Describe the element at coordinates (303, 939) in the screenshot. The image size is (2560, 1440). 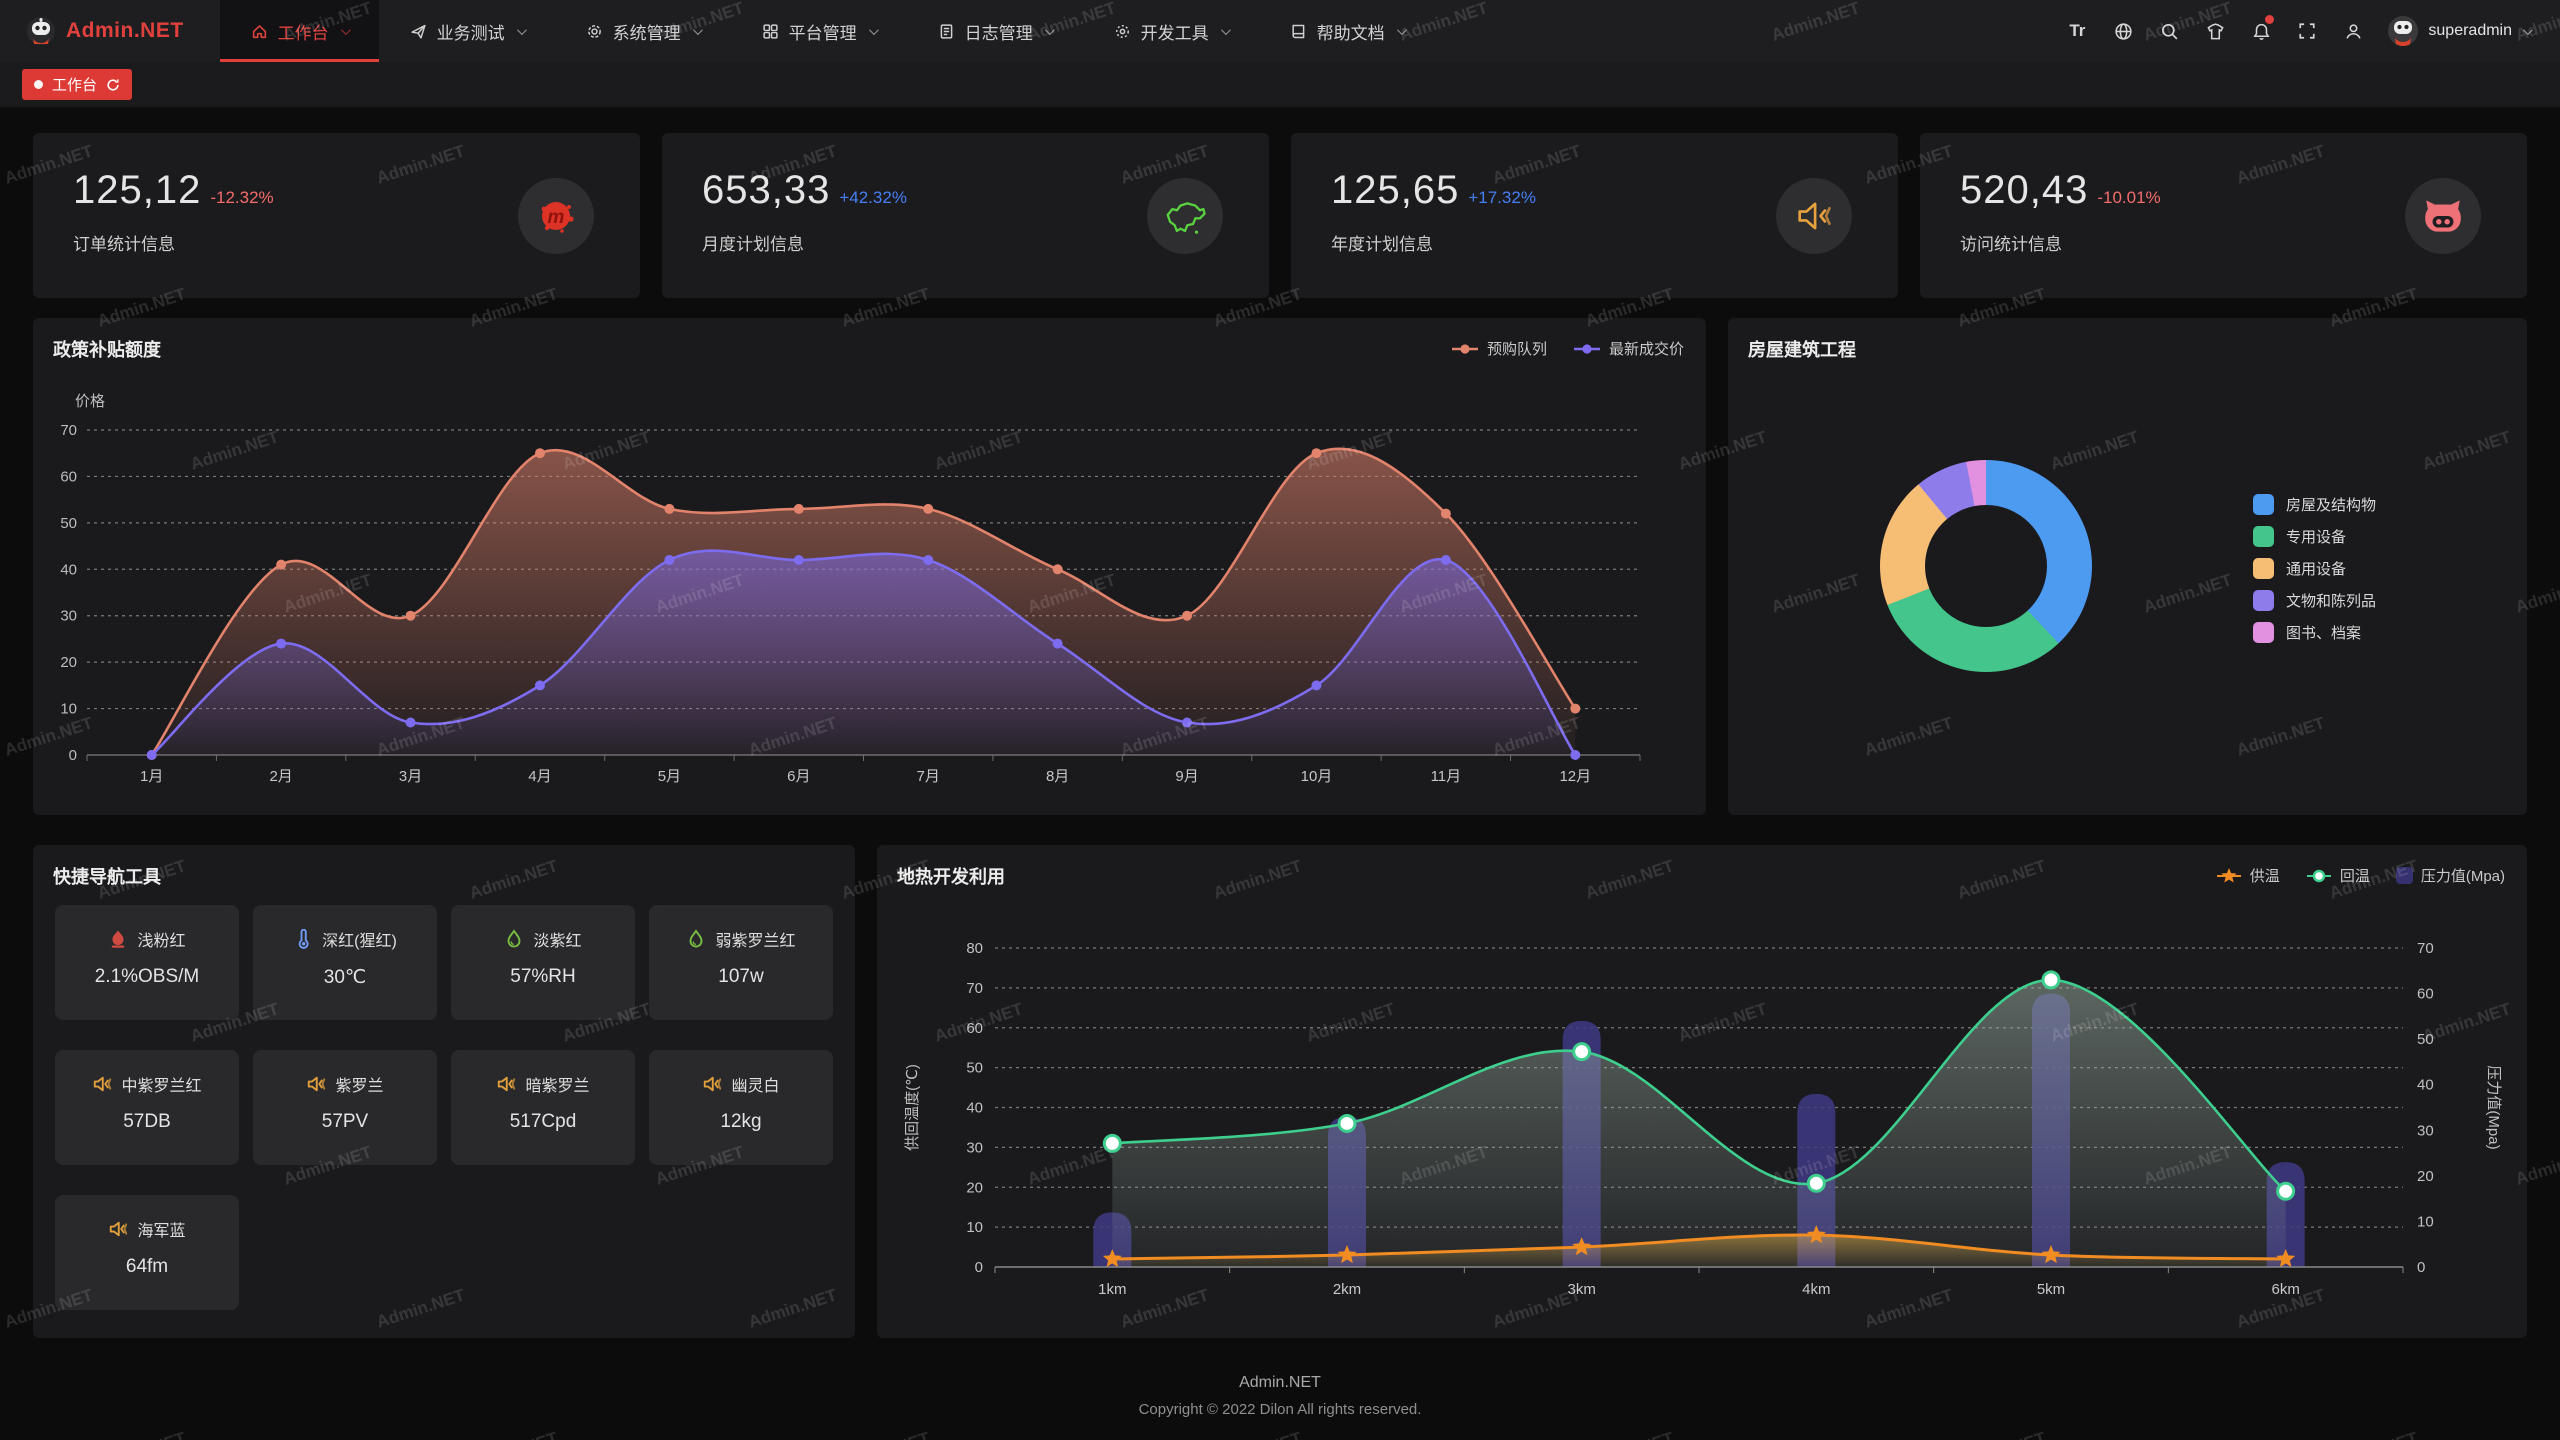
I see `thermometer-icon` at that location.